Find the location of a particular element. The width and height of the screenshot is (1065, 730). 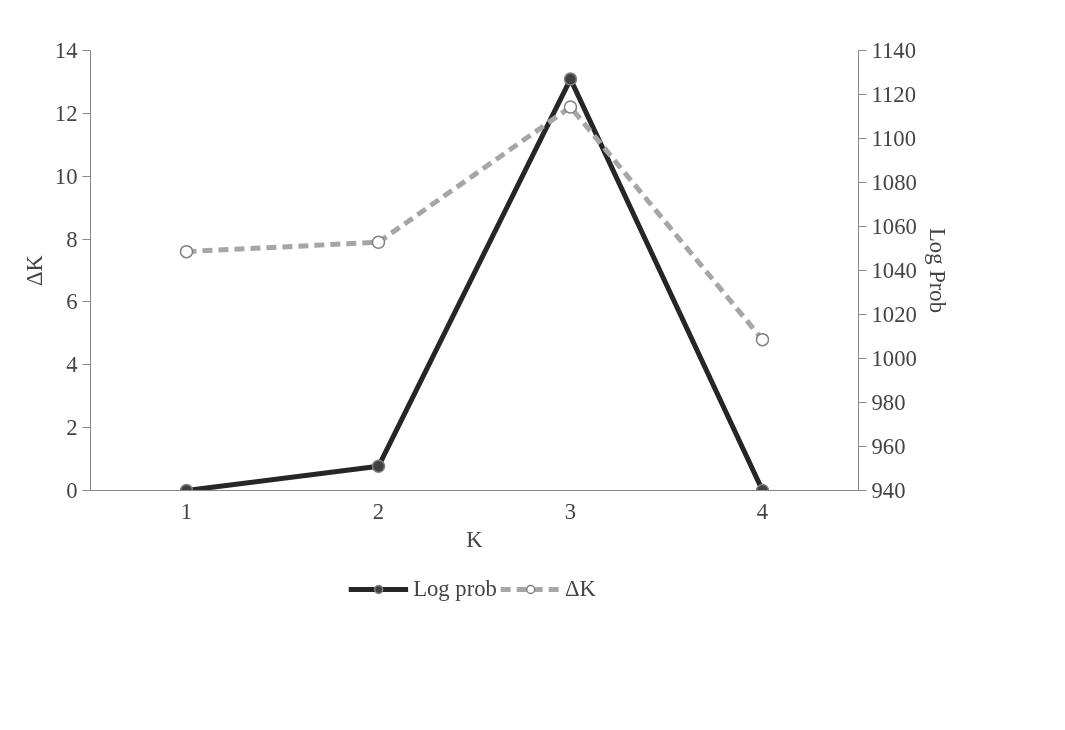

y-tick-label: 14 is located at coordinates (66, 50).